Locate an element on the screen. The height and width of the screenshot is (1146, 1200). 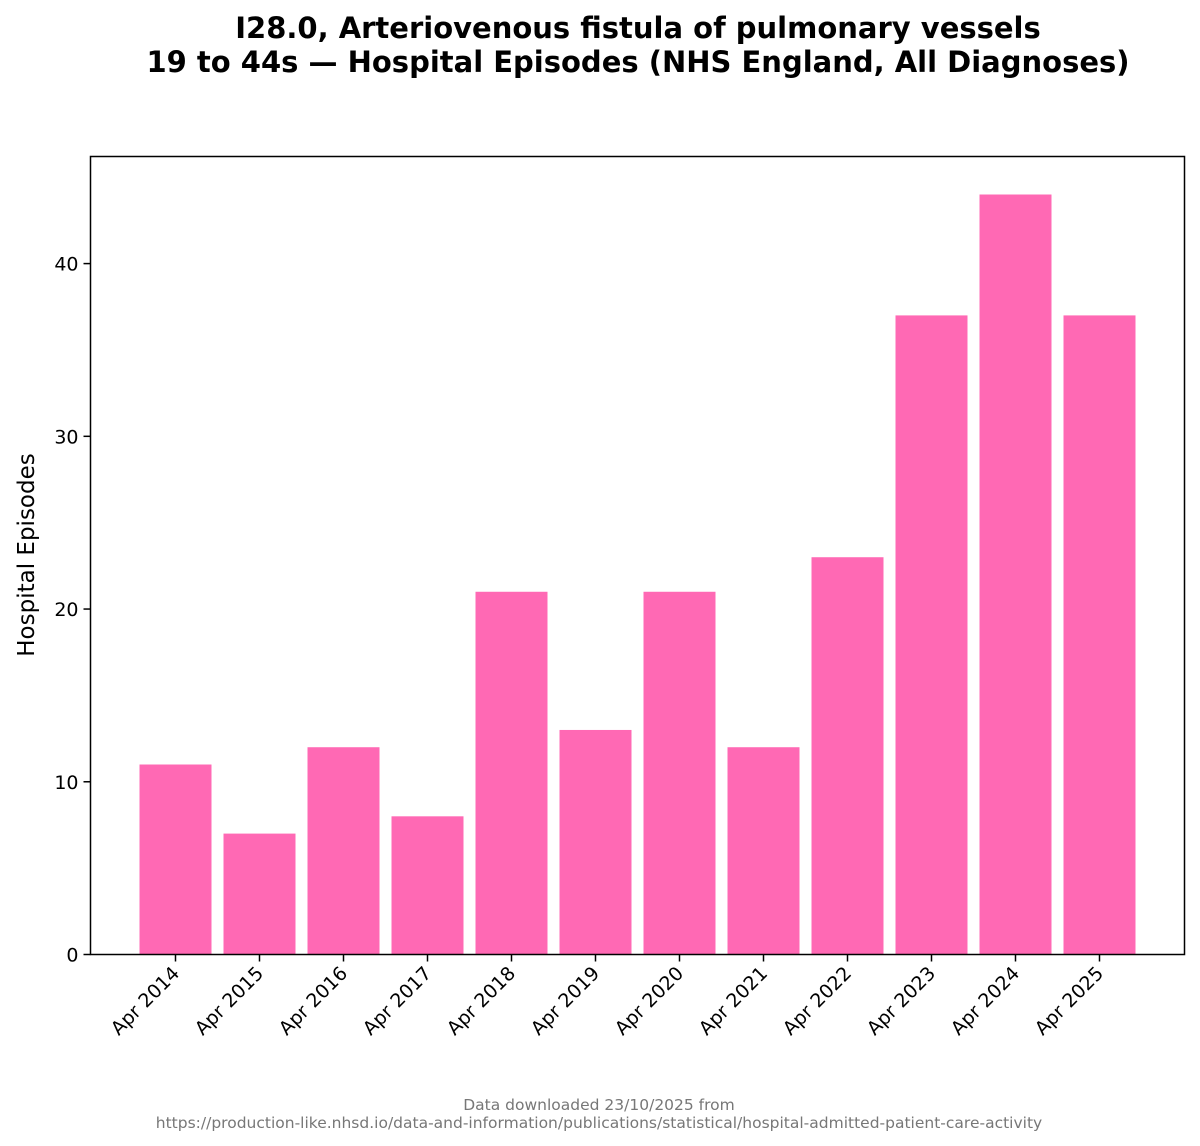
x-tick-label: Apr 2025 is located at coordinates (1069, 1000).